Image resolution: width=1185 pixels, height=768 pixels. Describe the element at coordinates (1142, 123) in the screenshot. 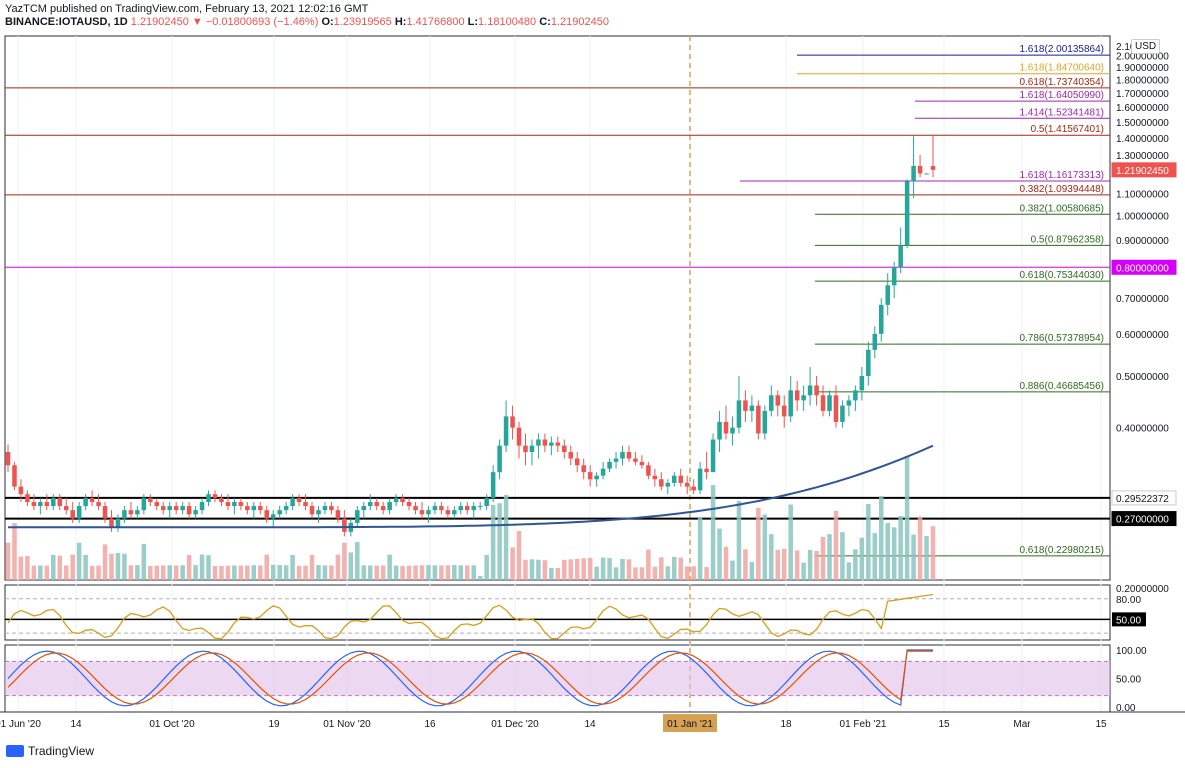

I see `y-tick-label: 1.50000000` at that location.